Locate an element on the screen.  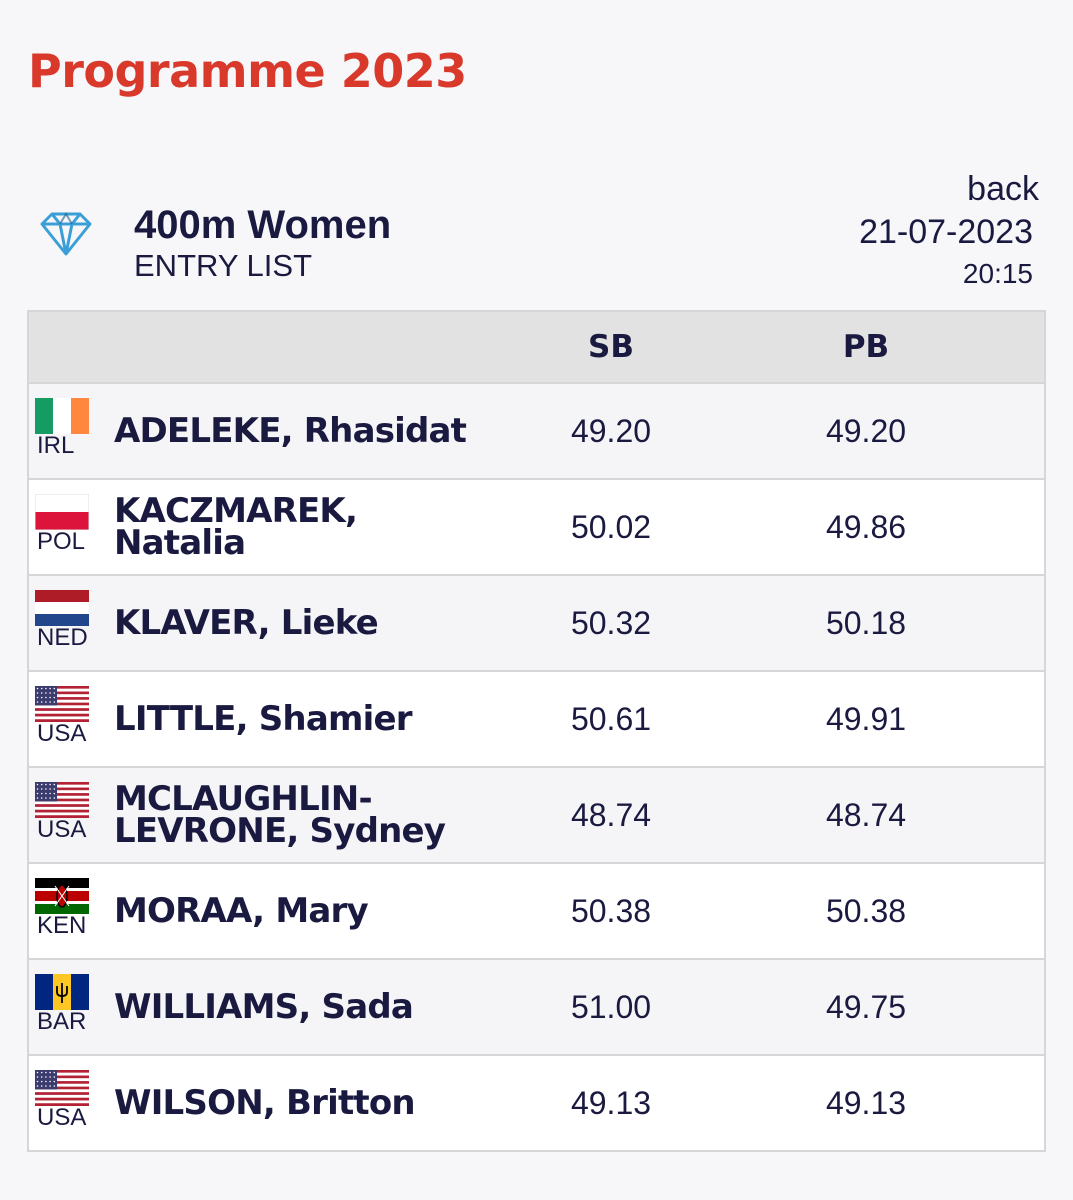
table-row: USA LITTLE, Shamier 50.61 49.91 is located at coordinates (536, 720).